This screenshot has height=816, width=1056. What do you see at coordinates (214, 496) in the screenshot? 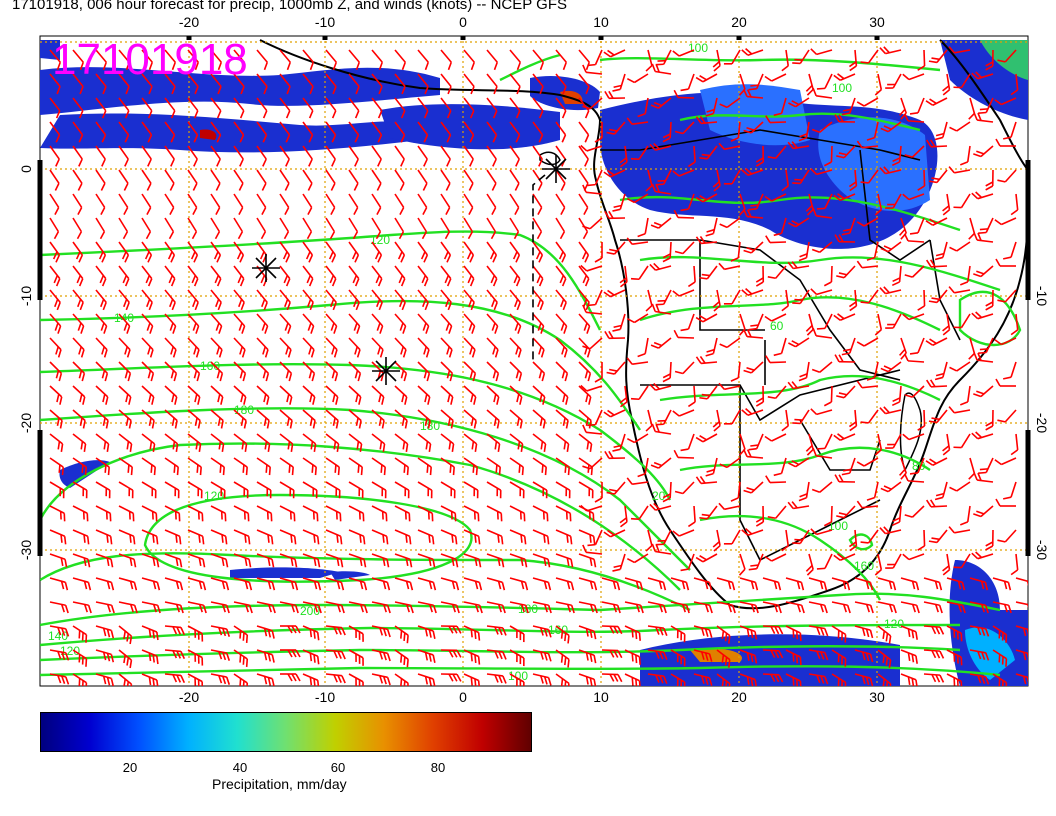
I see `contour-label: 120` at bounding box center [214, 496].